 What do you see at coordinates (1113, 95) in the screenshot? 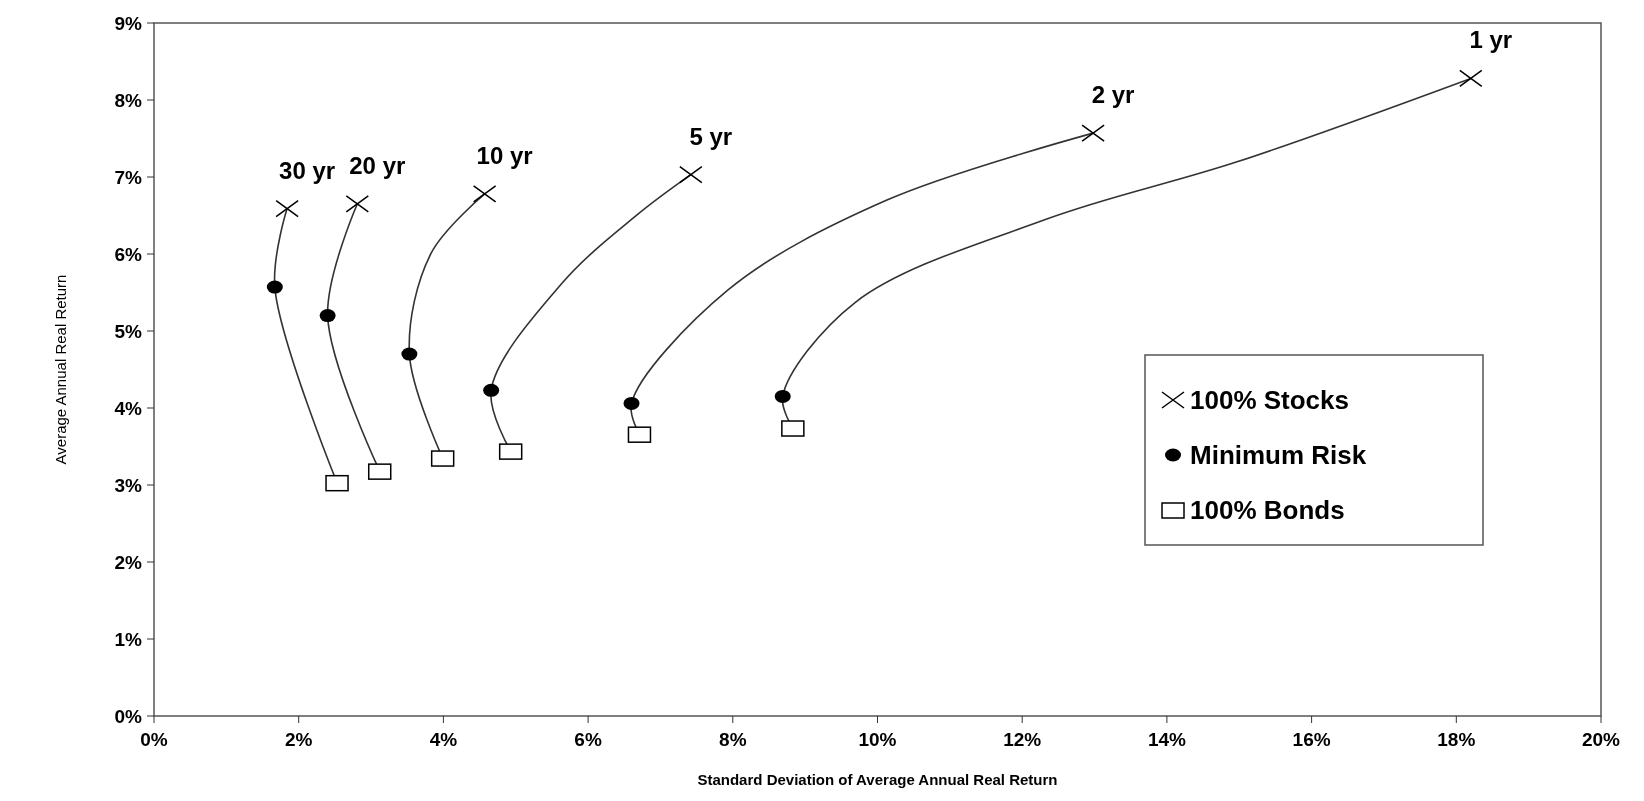
I see `annotation: 2 yr` at bounding box center [1113, 95].